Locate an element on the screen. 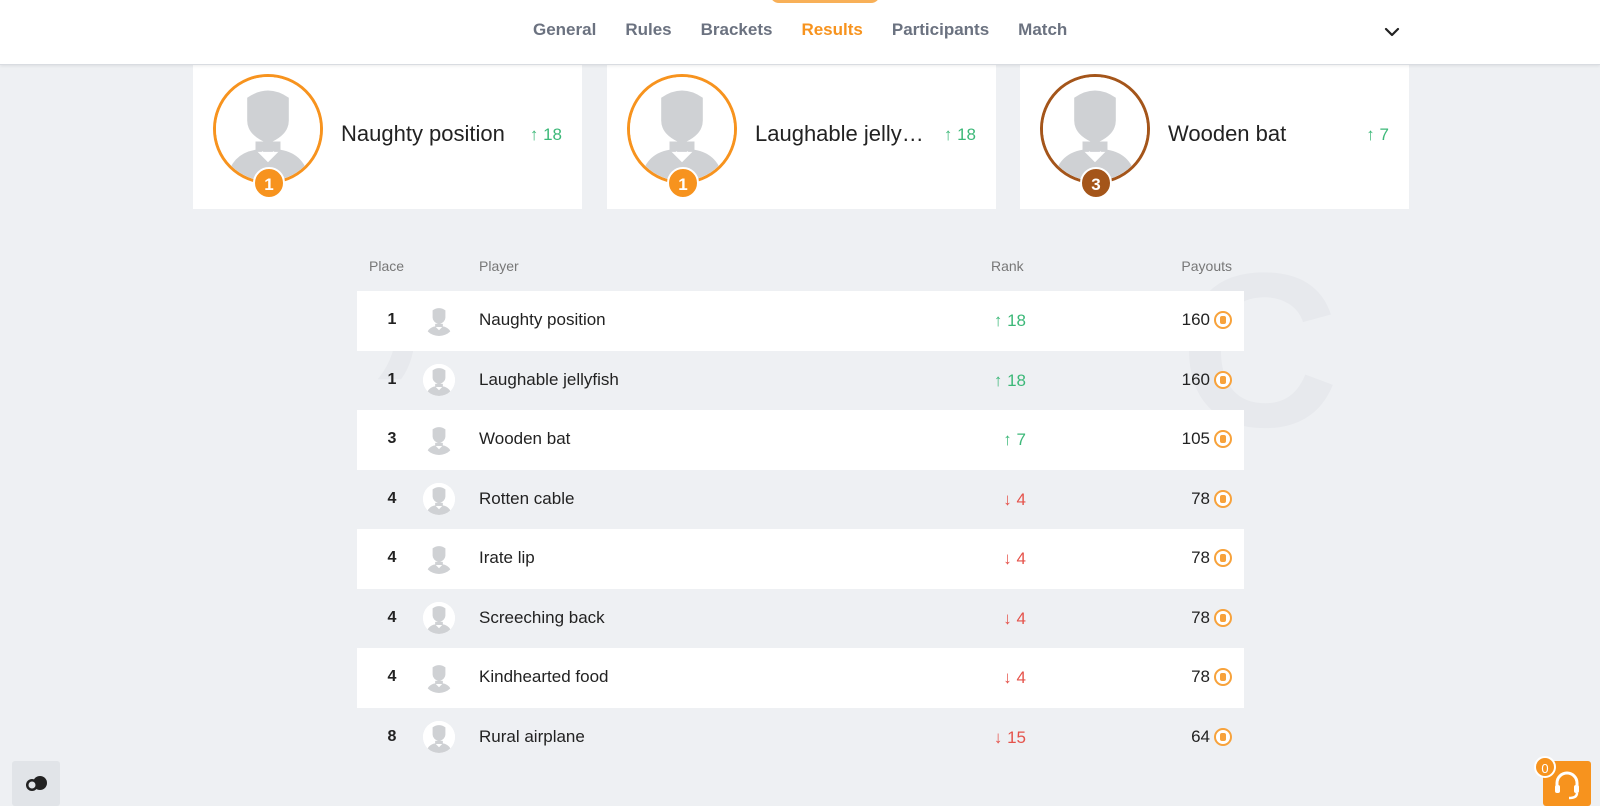  table-row: 4 Kindhearted food ↓ 4 78 is located at coordinates (800, 678).